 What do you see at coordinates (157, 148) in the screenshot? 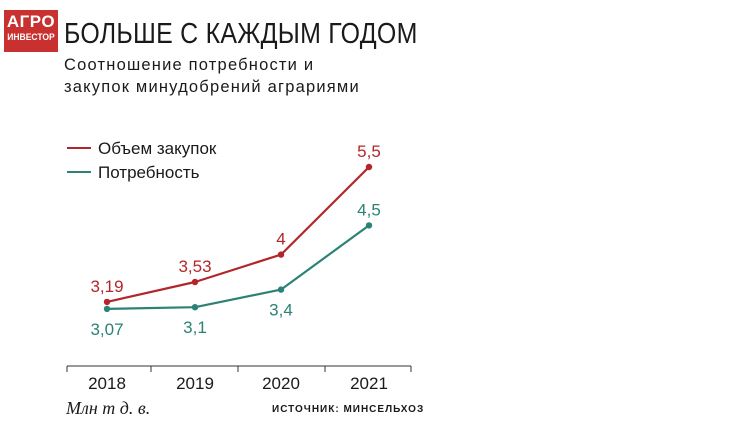
I see `legend-label-0: Объем закупок` at bounding box center [157, 148].